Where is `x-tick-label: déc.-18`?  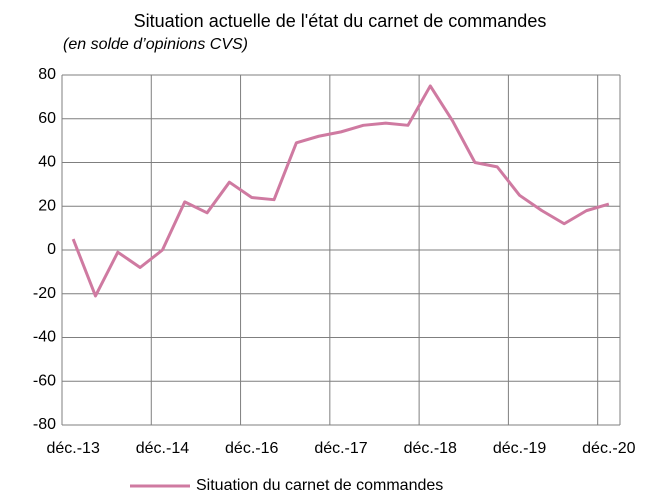 x-tick-label: déc.-18 is located at coordinates (430, 448).